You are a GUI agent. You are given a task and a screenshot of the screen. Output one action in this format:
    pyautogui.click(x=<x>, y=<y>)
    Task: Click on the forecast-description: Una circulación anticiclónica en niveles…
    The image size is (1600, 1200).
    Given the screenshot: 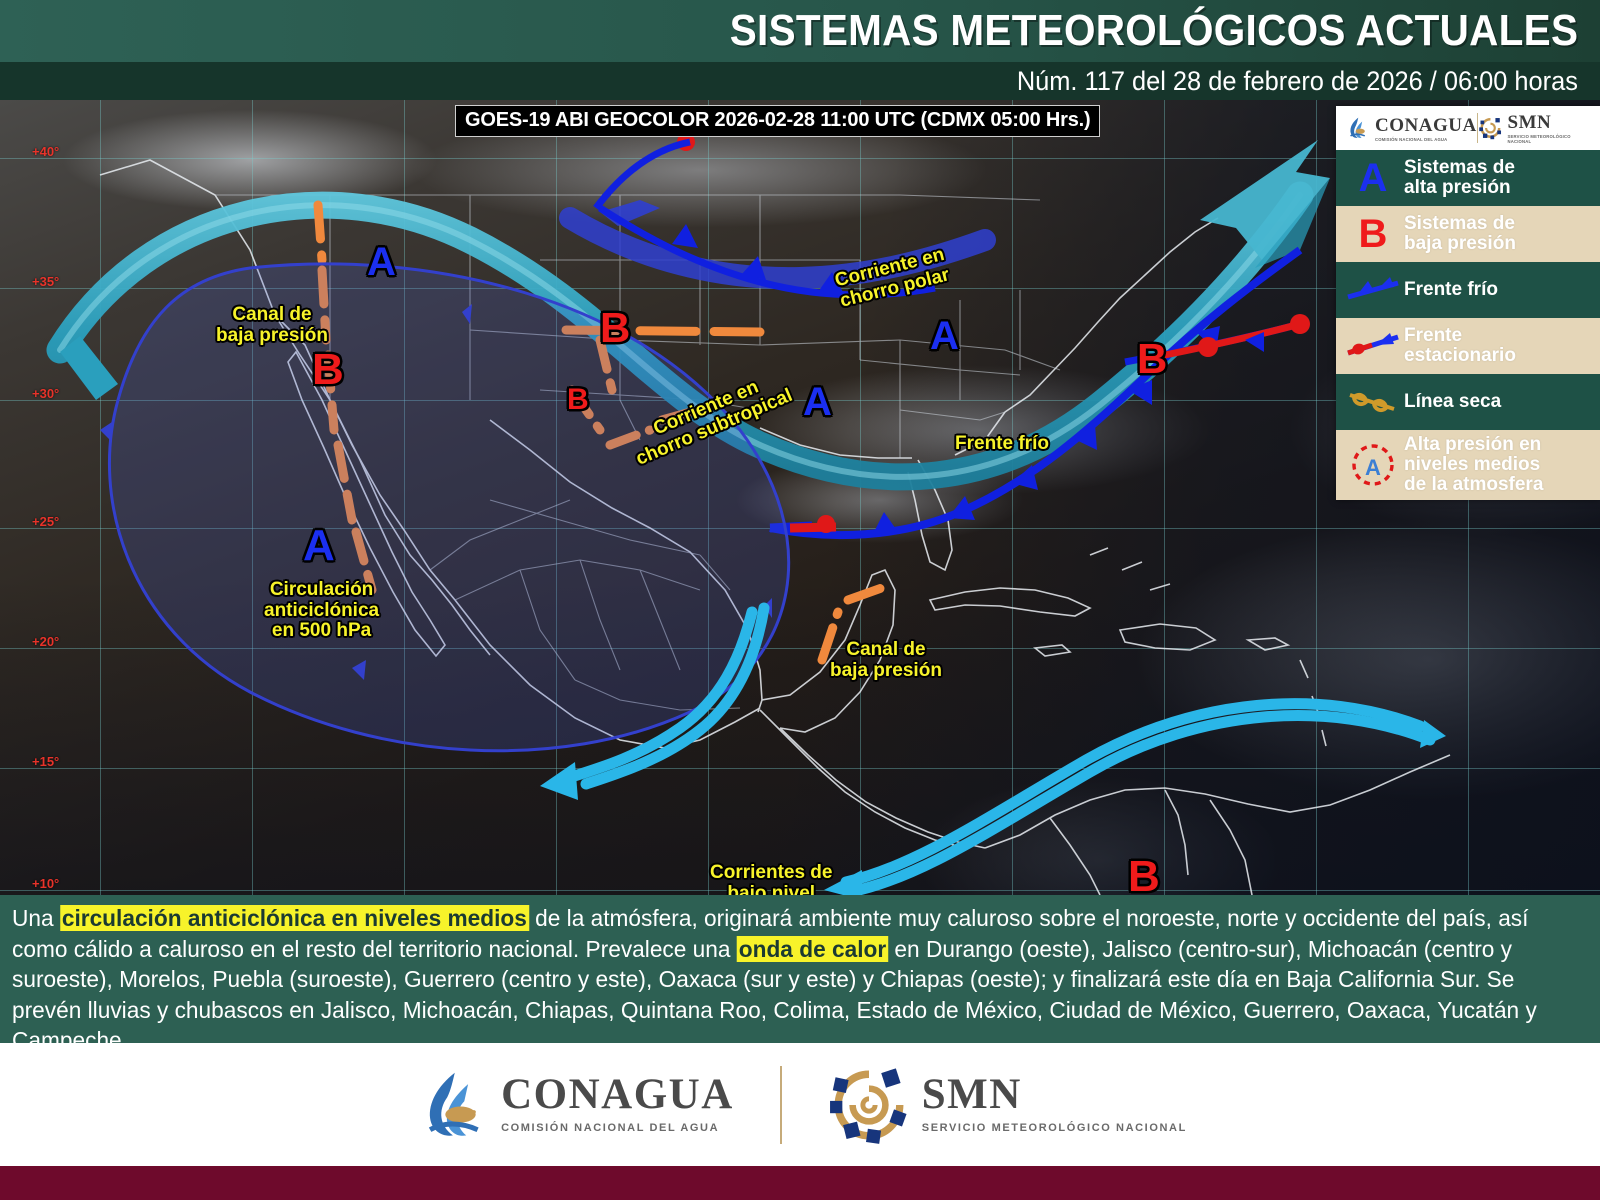 What is the action you would take?
    pyautogui.click(x=800, y=974)
    